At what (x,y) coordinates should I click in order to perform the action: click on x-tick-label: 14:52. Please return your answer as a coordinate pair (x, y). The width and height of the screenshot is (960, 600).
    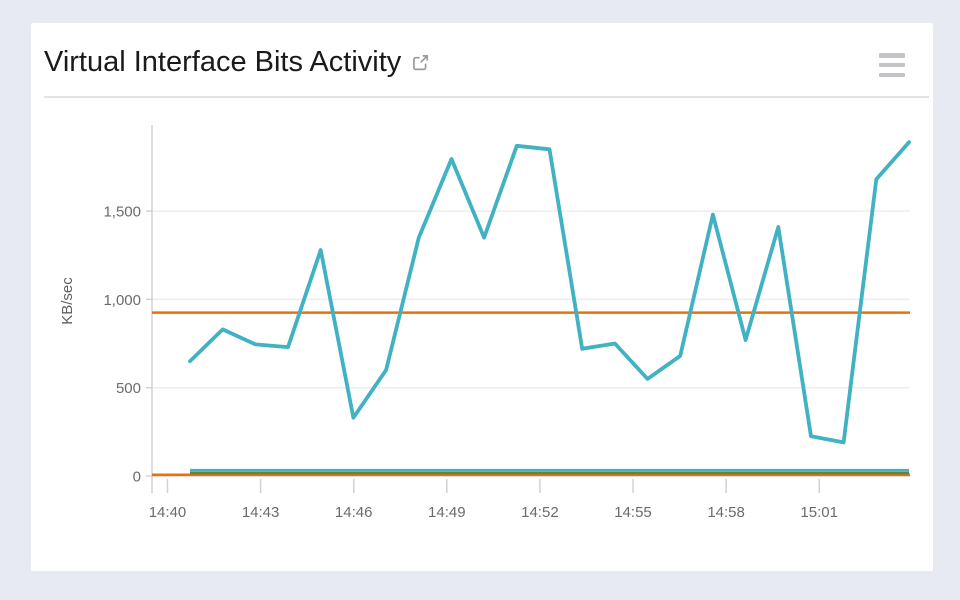
    Looking at the image, I should click on (540, 512).